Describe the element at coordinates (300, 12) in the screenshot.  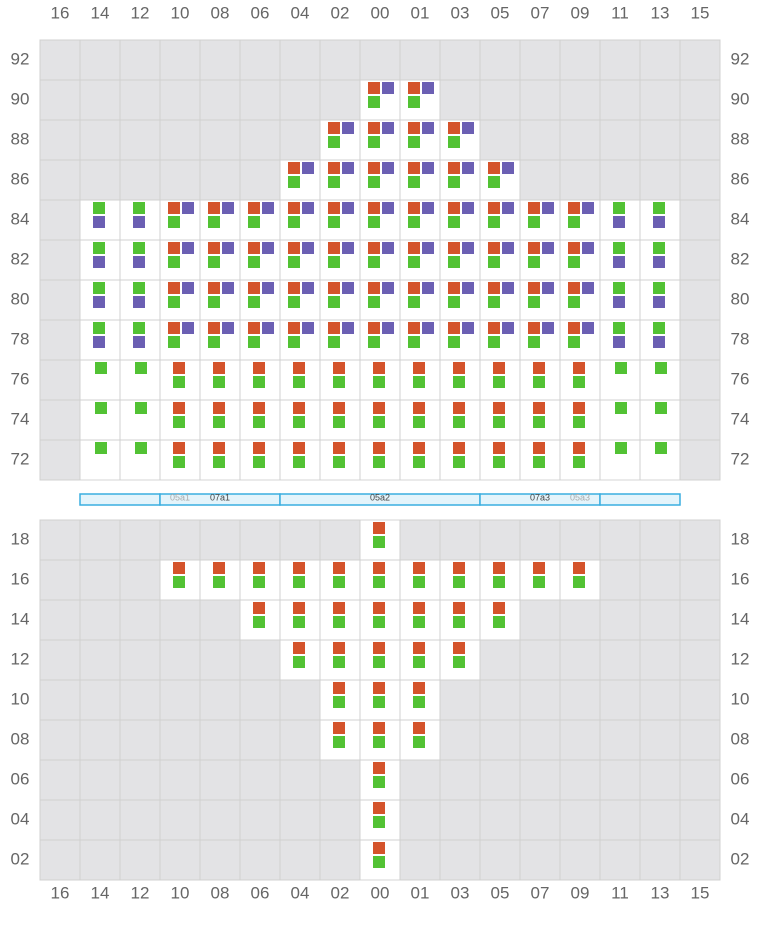
I see `column-label: 04` at that location.